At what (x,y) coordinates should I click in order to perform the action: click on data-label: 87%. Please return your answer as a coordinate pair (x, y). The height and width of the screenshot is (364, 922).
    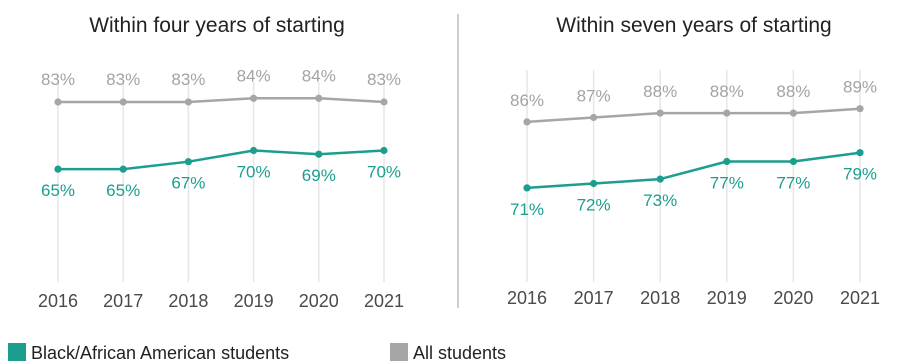
    Looking at the image, I should click on (594, 96).